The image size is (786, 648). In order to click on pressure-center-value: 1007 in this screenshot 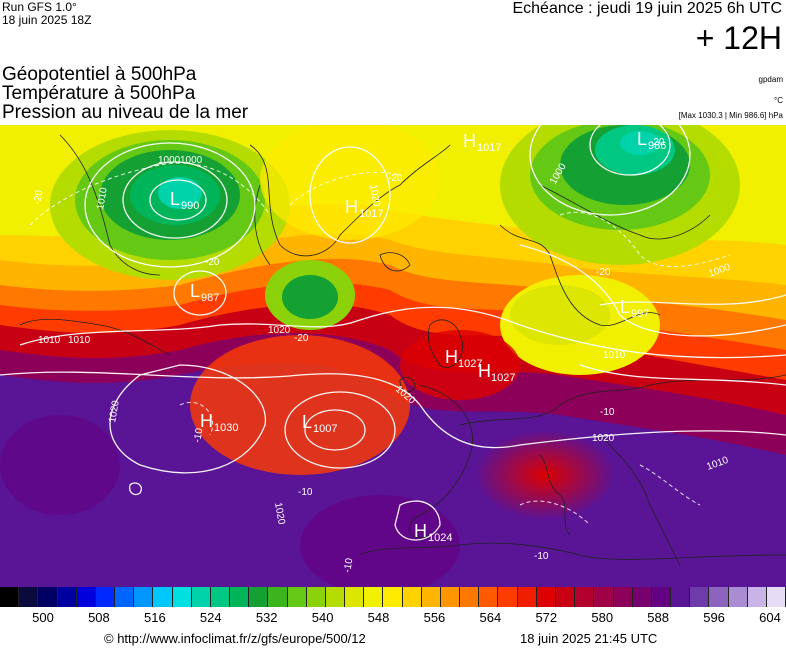, I will do `click(325, 429)`.